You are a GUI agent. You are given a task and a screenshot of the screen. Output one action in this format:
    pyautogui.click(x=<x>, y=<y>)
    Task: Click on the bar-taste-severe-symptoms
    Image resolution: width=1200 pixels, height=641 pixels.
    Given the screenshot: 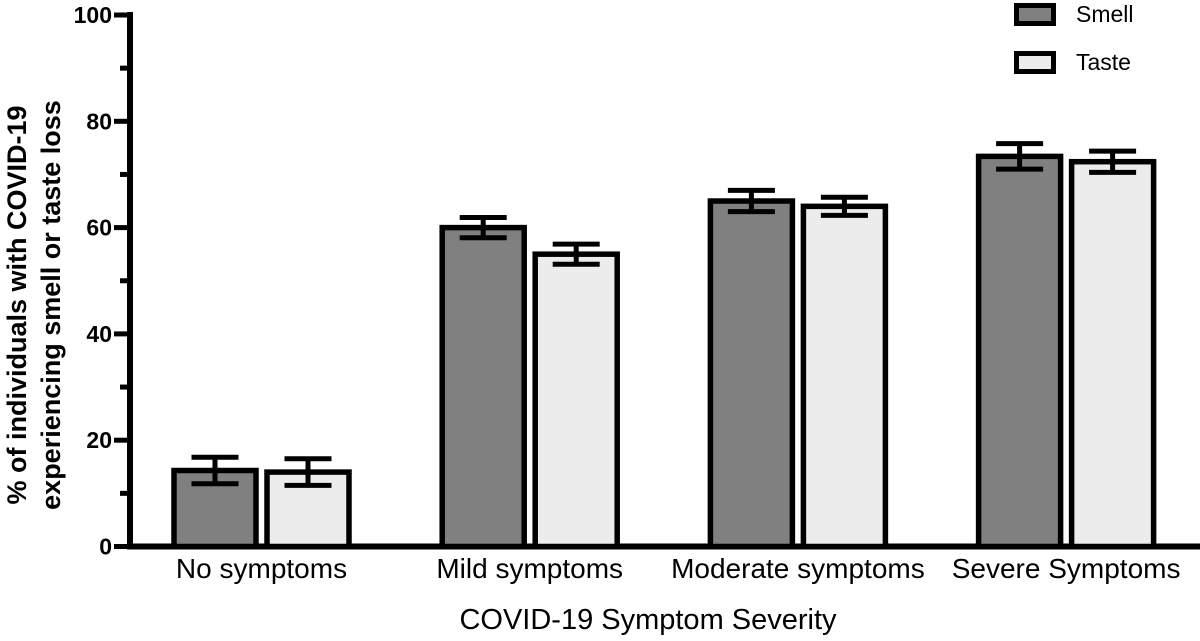 What is the action you would take?
    pyautogui.click(x=1112, y=354)
    